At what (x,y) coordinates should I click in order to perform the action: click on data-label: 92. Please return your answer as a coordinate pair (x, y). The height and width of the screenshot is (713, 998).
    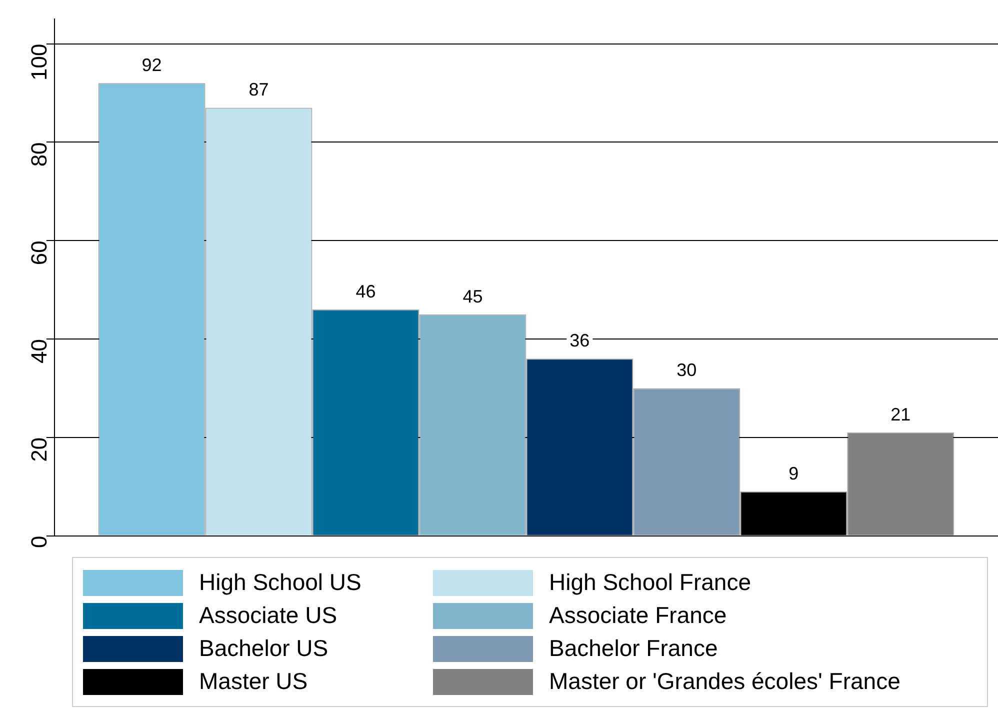
    Looking at the image, I should click on (152, 65).